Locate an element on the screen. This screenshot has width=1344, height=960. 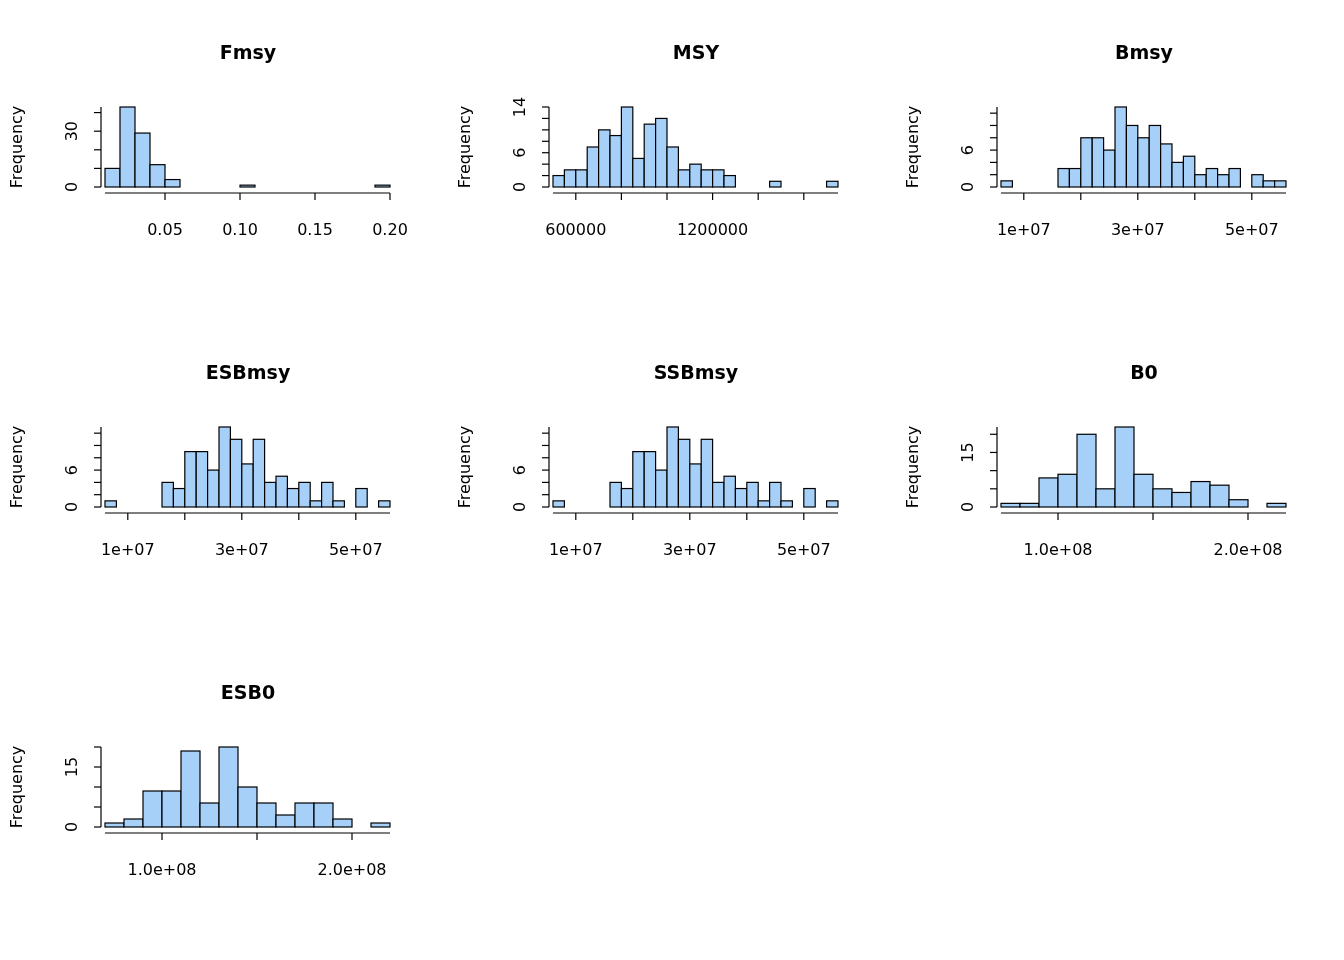
chart-title: SSBmsy is located at coordinates (696, 372).